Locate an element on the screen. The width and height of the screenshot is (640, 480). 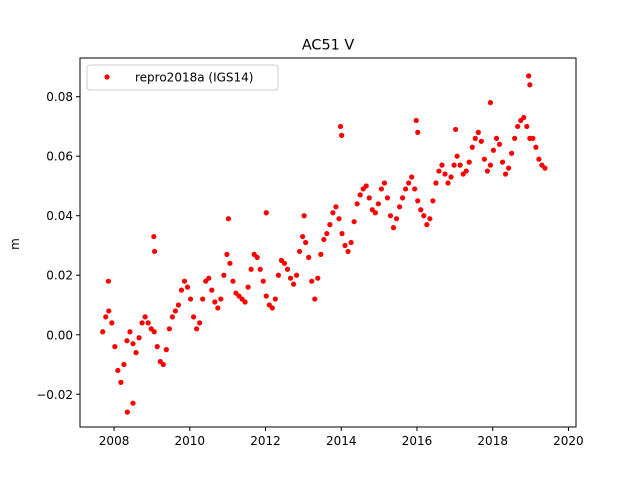
y-tick-label: −0.02 is located at coordinates (54, 395).